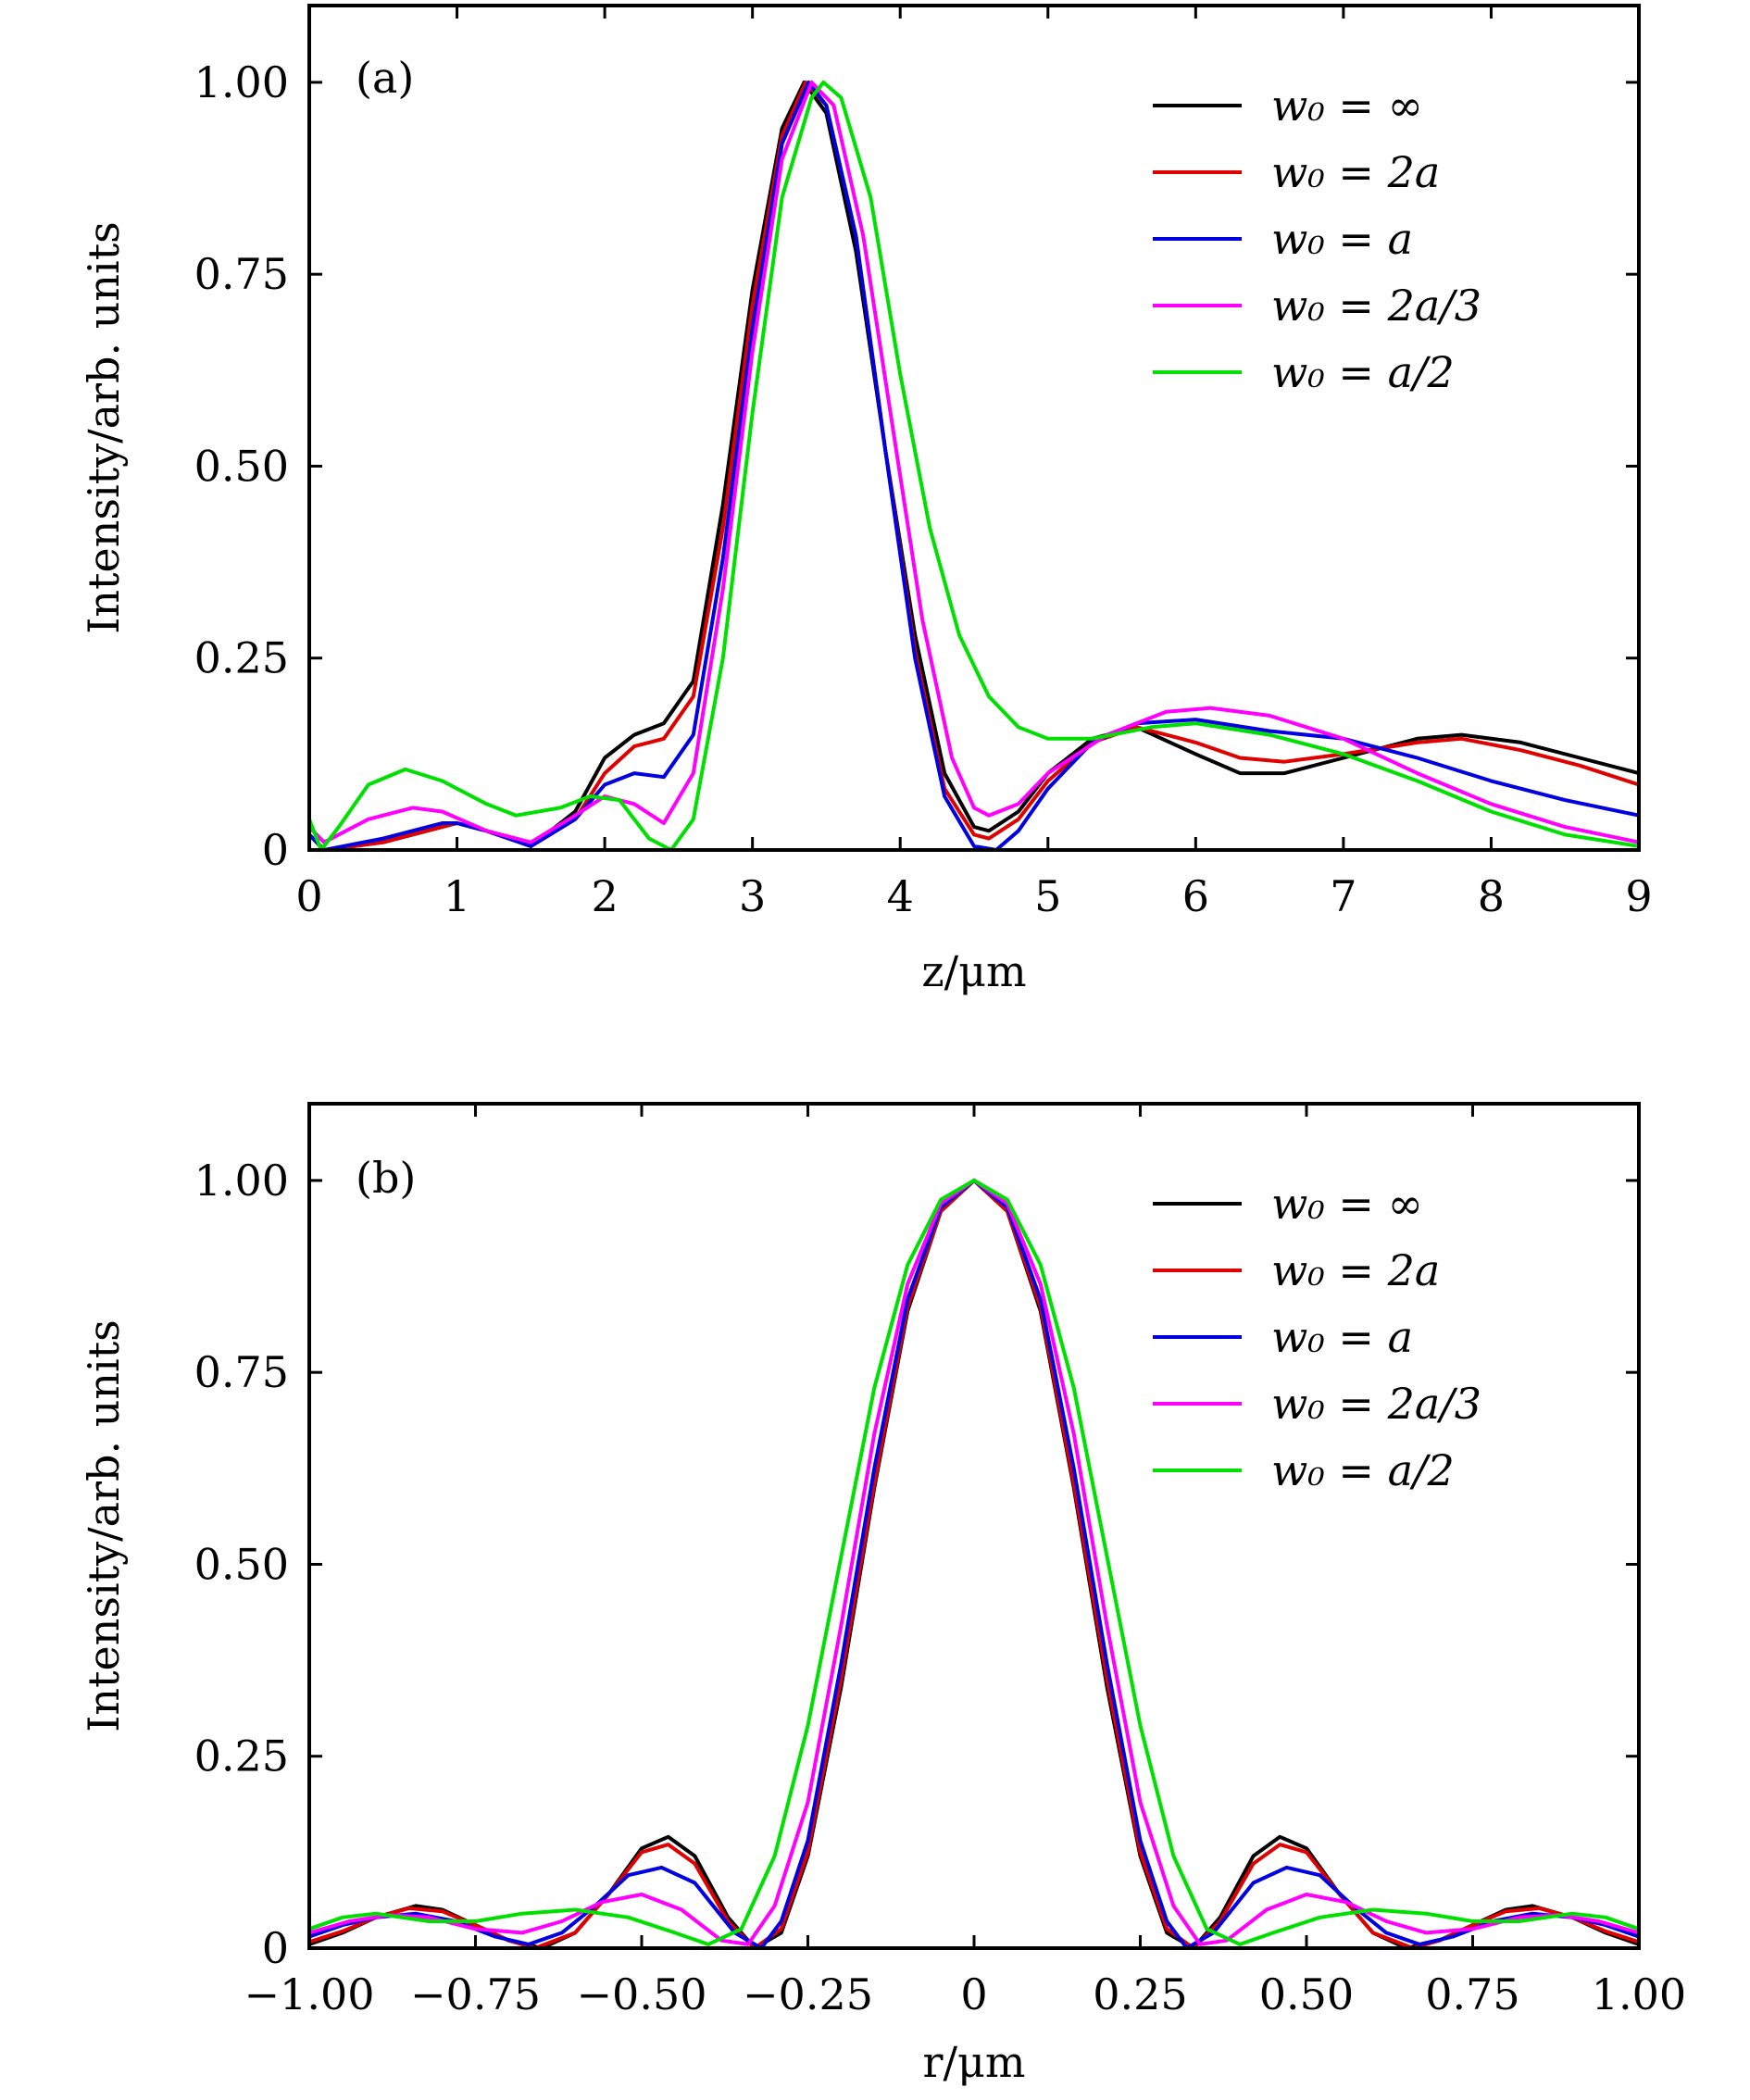 This screenshot has width=1750, height=2100. What do you see at coordinates (752, 896) in the screenshot?
I see `x-tick-label: 3` at bounding box center [752, 896].